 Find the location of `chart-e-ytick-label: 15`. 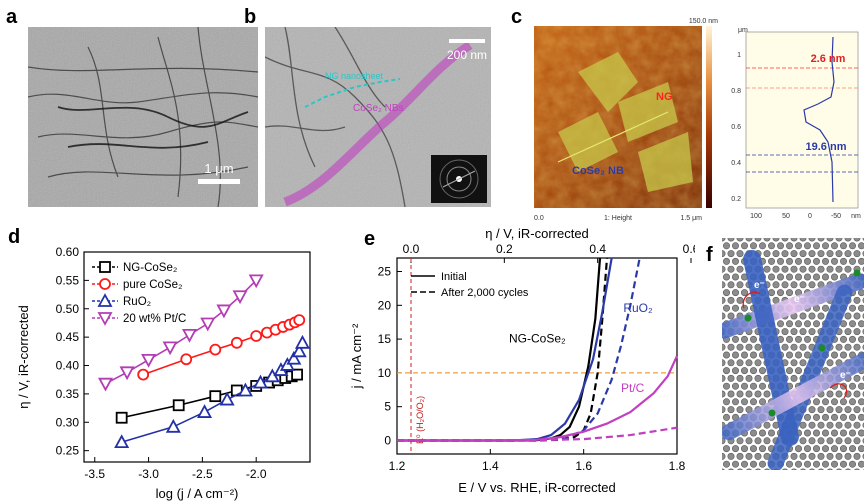

chart-e-ytick-label: 15 is located at coordinates (385, 339).